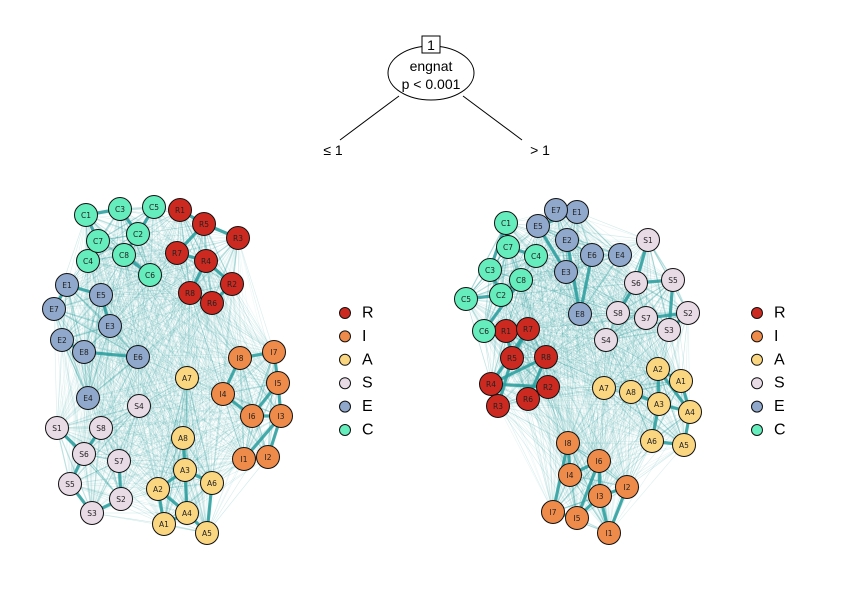 The image size is (864, 610). Describe the element at coordinates (252, 416) in the screenshot. I see `node-I6: I6` at that location.